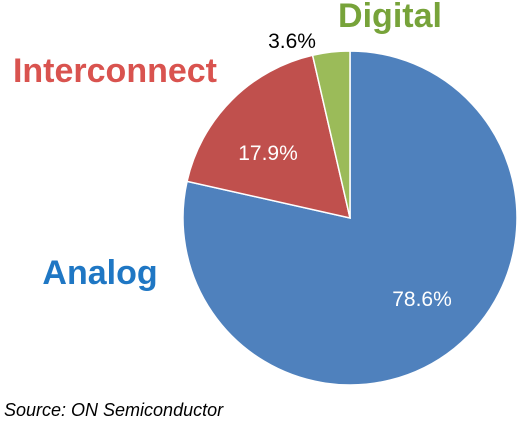 Image resolution: width=520 pixels, height=425 pixels. I want to click on category-label-interconnect: Interconnect, so click(115, 71).